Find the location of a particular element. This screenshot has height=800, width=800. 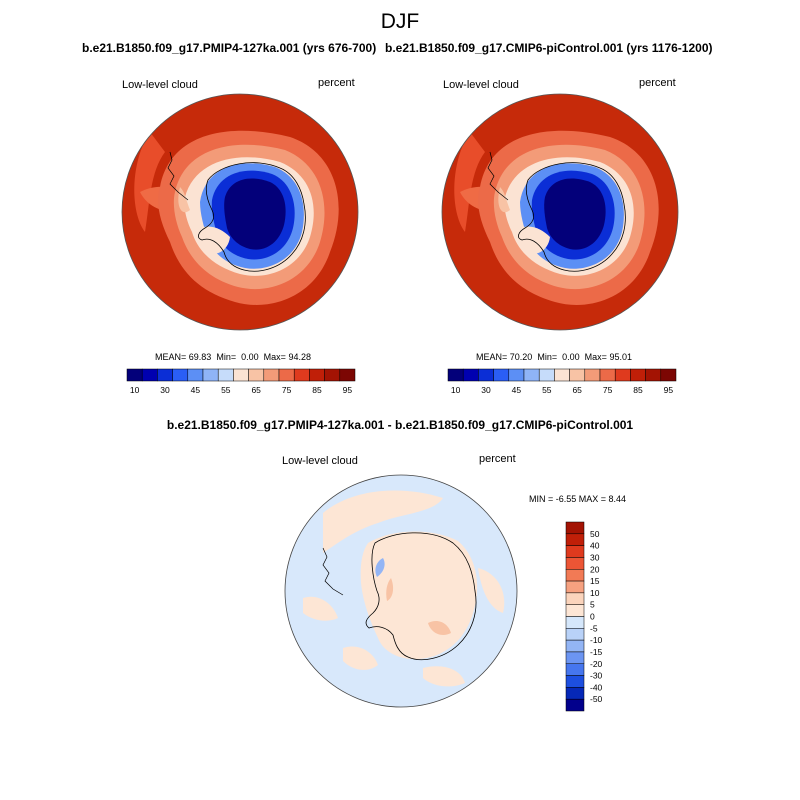

panel-2-colorbar: 10 30 45 55 65 75 85 95 is located at coordinates (562, 381).